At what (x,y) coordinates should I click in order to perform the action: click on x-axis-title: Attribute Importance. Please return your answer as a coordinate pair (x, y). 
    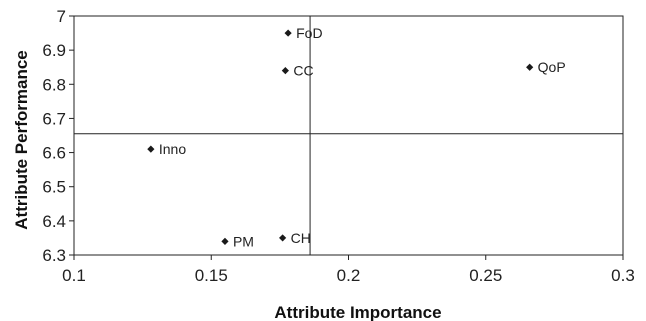
    Looking at the image, I should click on (357, 312).